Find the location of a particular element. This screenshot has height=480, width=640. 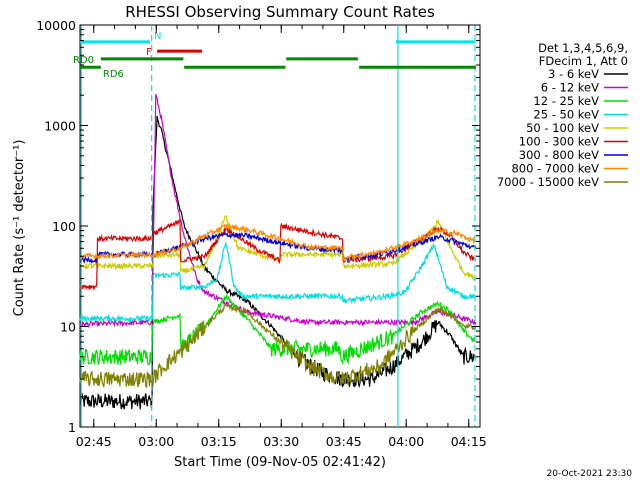

legend-label-2: 12 - 25 keV is located at coordinates (566, 101).